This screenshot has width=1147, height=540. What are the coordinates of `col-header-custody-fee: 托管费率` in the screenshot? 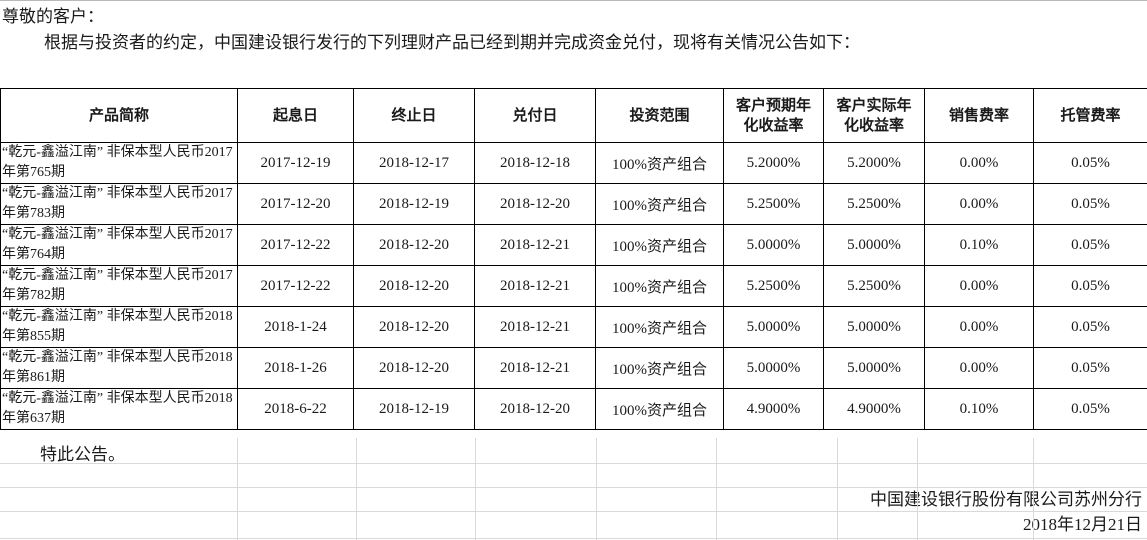 It's located at (1090, 115).